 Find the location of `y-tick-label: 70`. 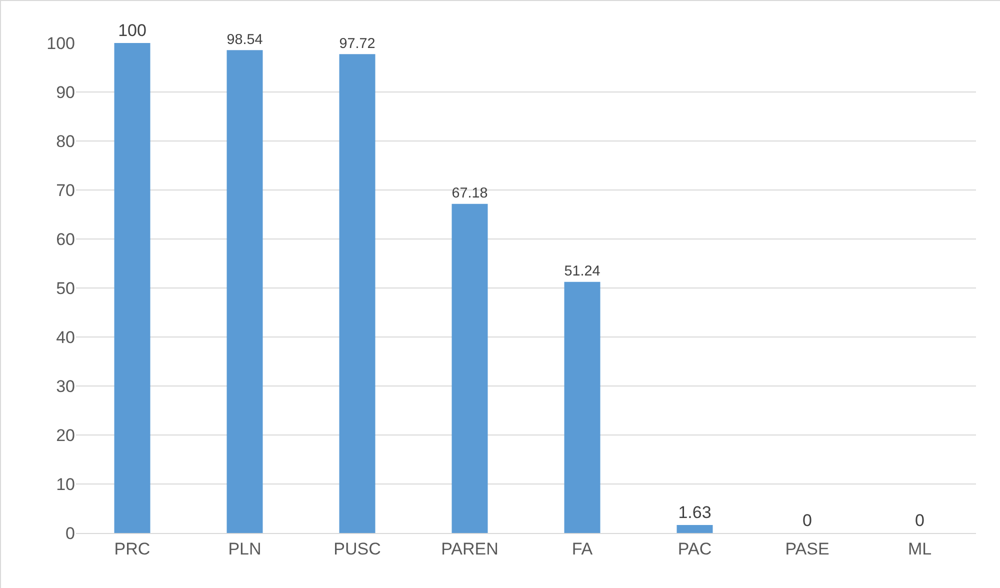

y-tick-label: 70 is located at coordinates (65, 190).